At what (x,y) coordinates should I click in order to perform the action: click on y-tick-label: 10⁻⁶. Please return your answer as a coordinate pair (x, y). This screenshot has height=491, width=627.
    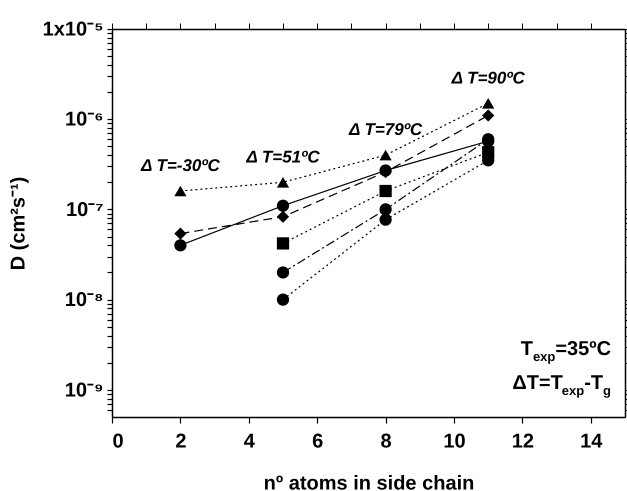
    Looking at the image, I should click on (84, 119).